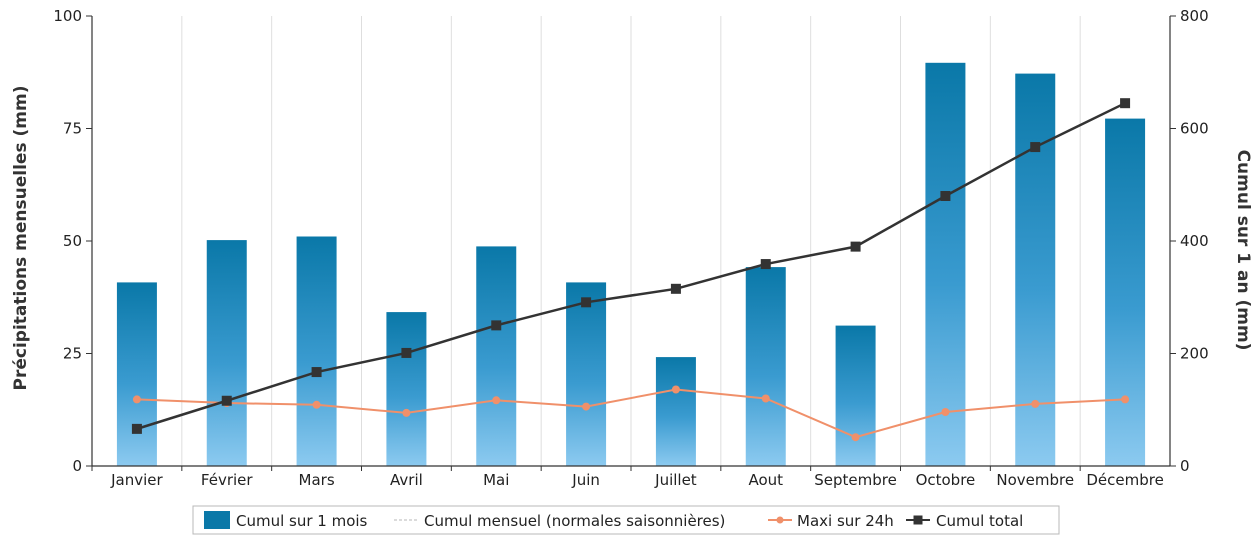 The width and height of the screenshot is (1257, 538). Describe the element at coordinates (1124, 480) in the screenshot. I see `x-tick-label: Décembre` at that location.